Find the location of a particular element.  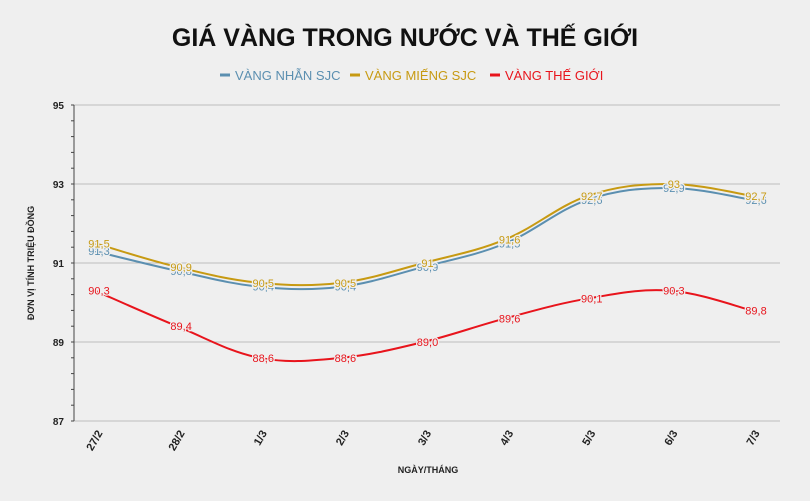

legend-entry: VÀNG NHẪN SJC is located at coordinates (287, 75).